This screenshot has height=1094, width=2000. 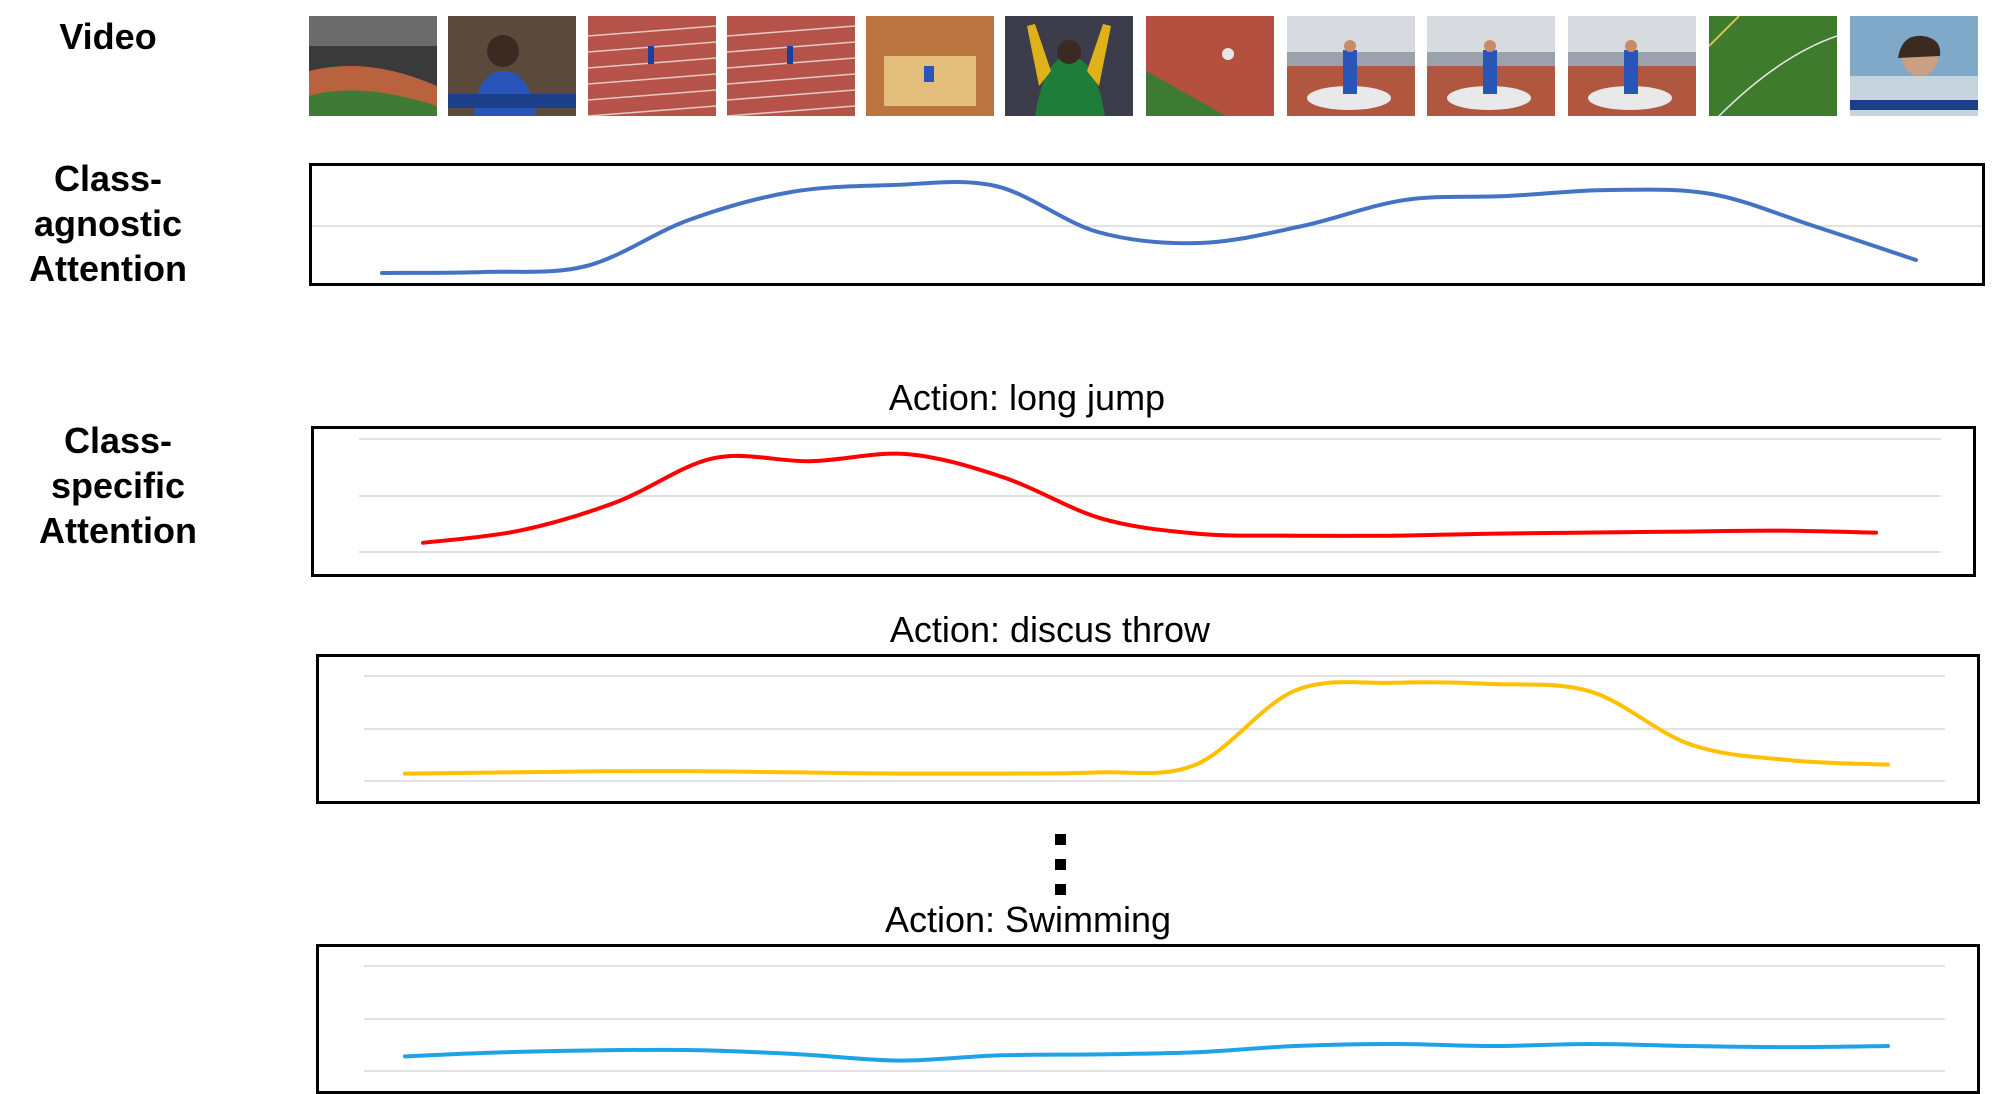 I want to click on frame-athlete-portrait, so click(x=512, y=66).